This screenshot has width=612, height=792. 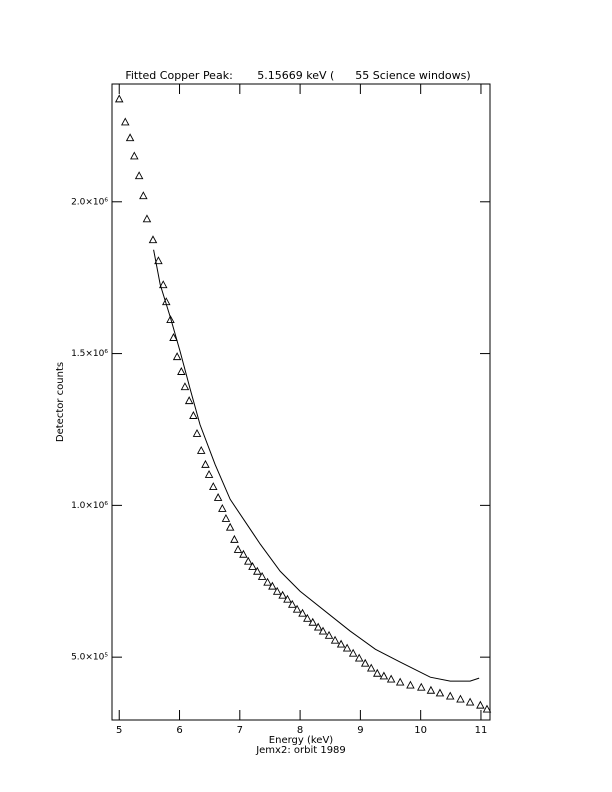 I want to click on x-tick-label: 9, so click(x=360, y=730).